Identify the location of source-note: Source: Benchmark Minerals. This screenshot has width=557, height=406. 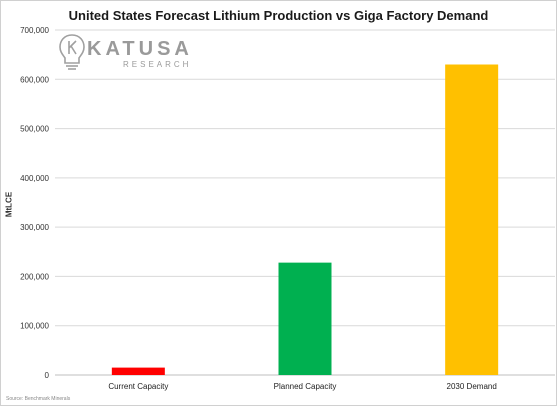
(38, 399).